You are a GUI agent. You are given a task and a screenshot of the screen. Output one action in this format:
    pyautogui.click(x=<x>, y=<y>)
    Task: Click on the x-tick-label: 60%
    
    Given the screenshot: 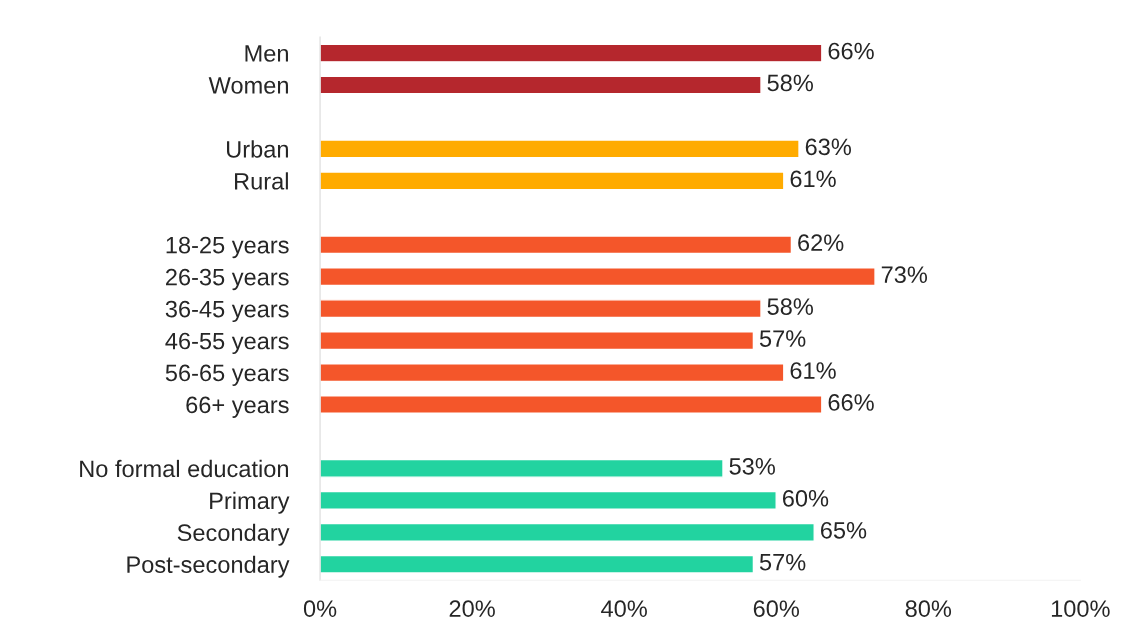 What is the action you would take?
    pyautogui.click(x=776, y=608)
    